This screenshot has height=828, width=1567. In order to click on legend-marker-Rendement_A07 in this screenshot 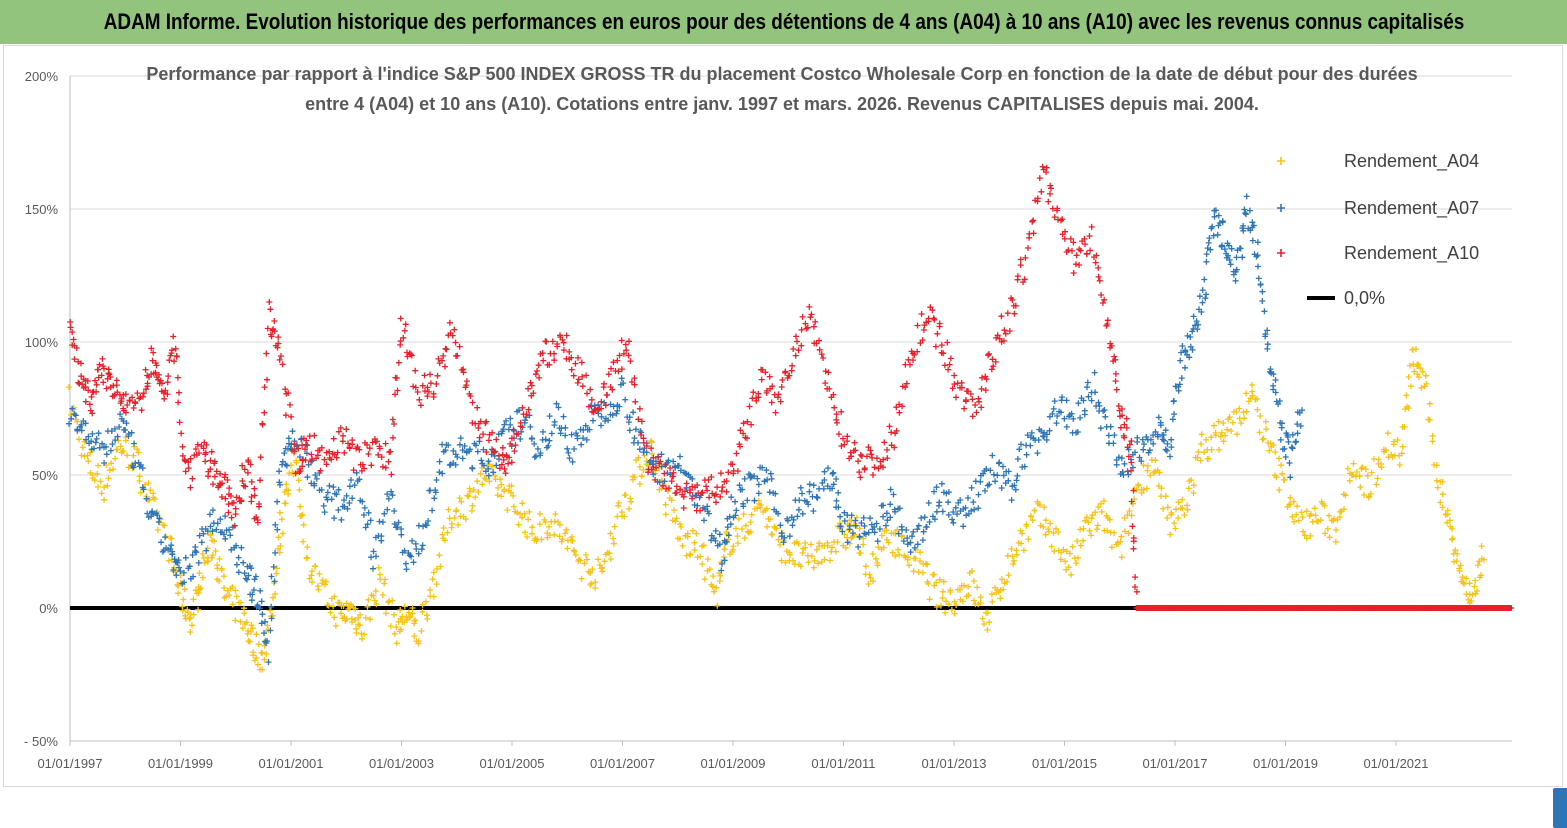, I will do `click(1281, 208)`.